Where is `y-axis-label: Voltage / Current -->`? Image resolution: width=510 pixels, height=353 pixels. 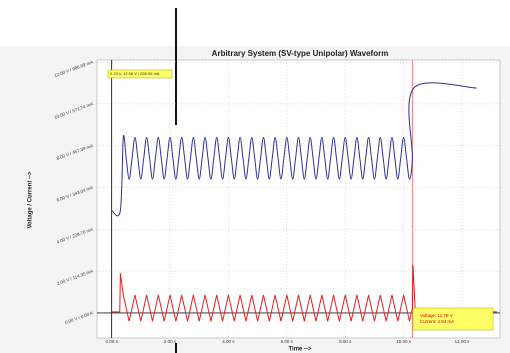 y-axis-label: Voltage / Current --> is located at coordinates (31, 200).